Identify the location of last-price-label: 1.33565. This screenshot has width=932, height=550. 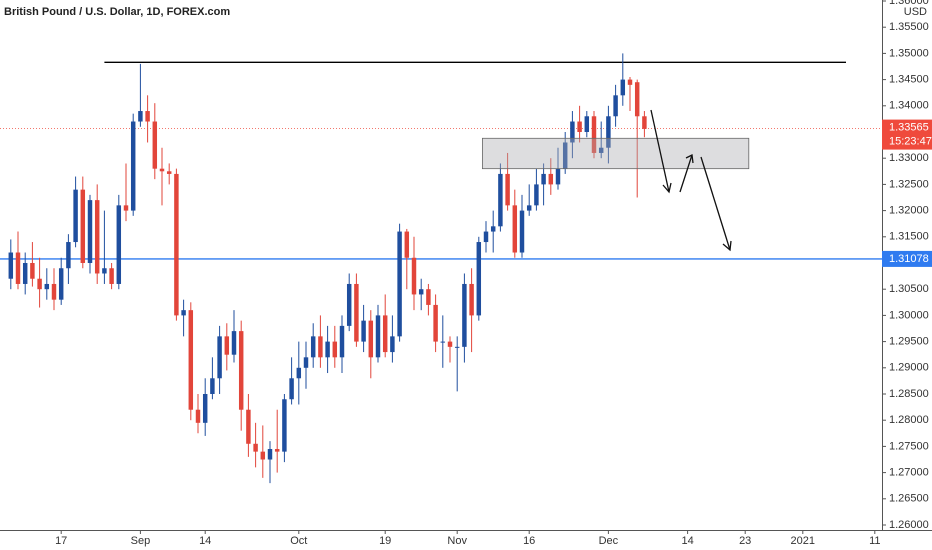
(909, 128).